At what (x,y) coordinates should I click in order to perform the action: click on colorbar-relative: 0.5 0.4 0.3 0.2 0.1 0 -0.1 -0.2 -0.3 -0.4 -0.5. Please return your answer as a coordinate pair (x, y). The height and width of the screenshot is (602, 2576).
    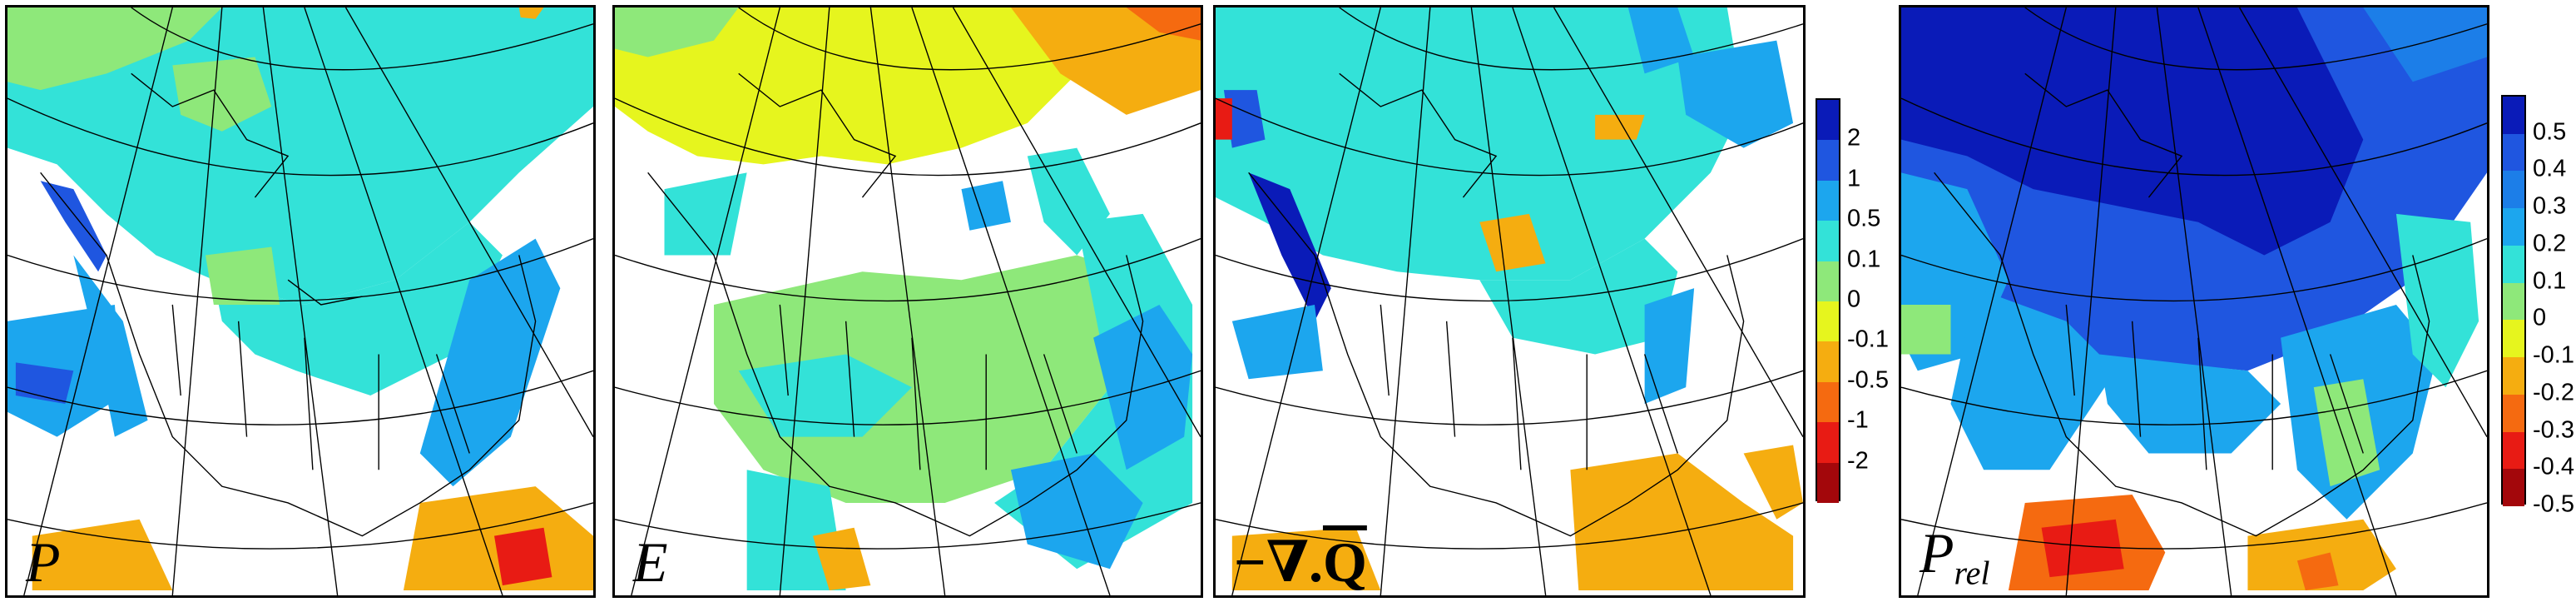
    Looking at the image, I should click on (2537, 307).